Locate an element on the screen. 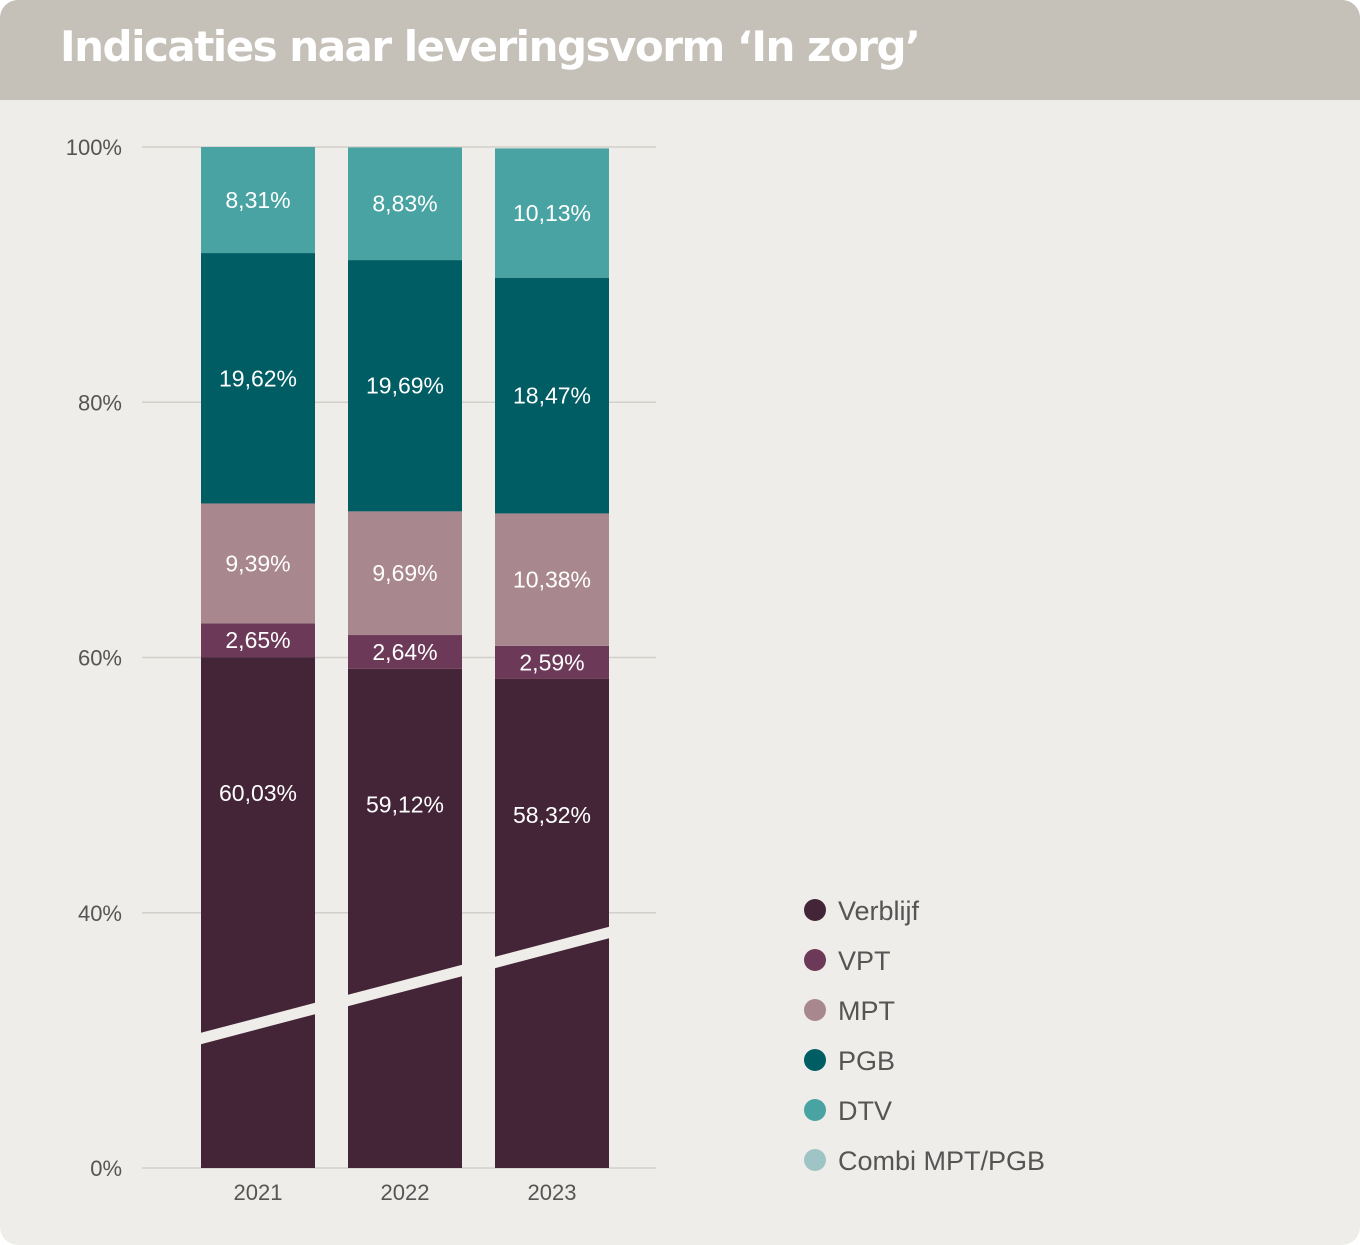 This screenshot has width=1360, height=1245. chart-title: Indicaties naar leveringsvorm ‘In zorg’ is located at coordinates (490, 46).